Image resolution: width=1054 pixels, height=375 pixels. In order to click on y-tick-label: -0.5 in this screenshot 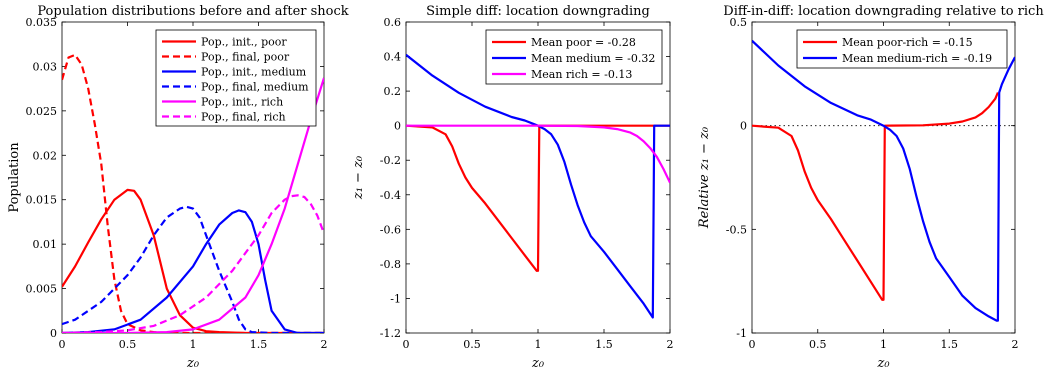, I will do `click(736, 229)`.